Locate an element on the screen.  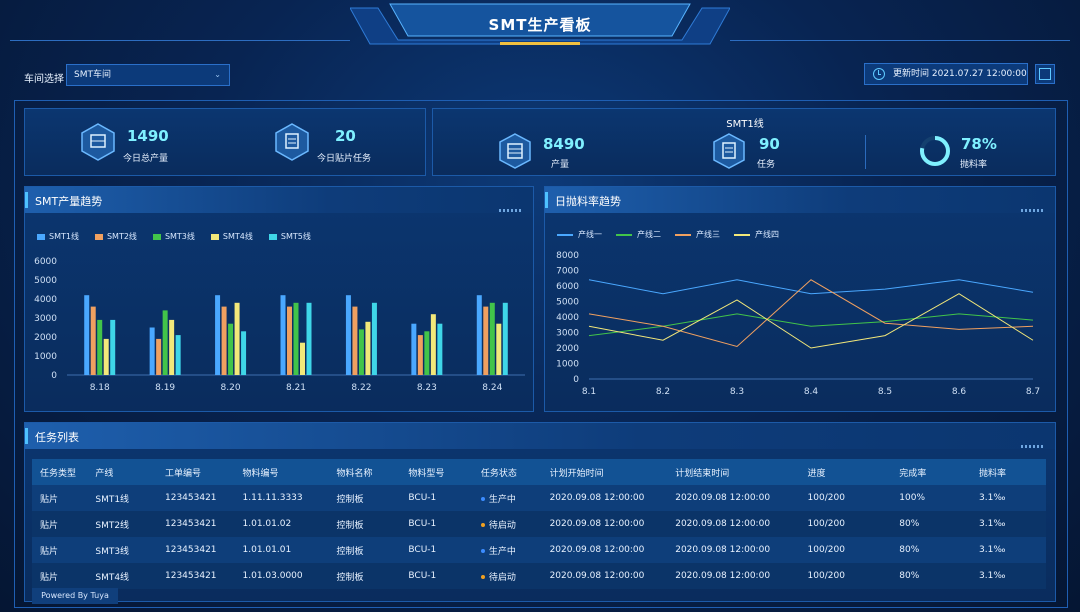
column-header: 任务类型 is located at coordinates (60, 472).